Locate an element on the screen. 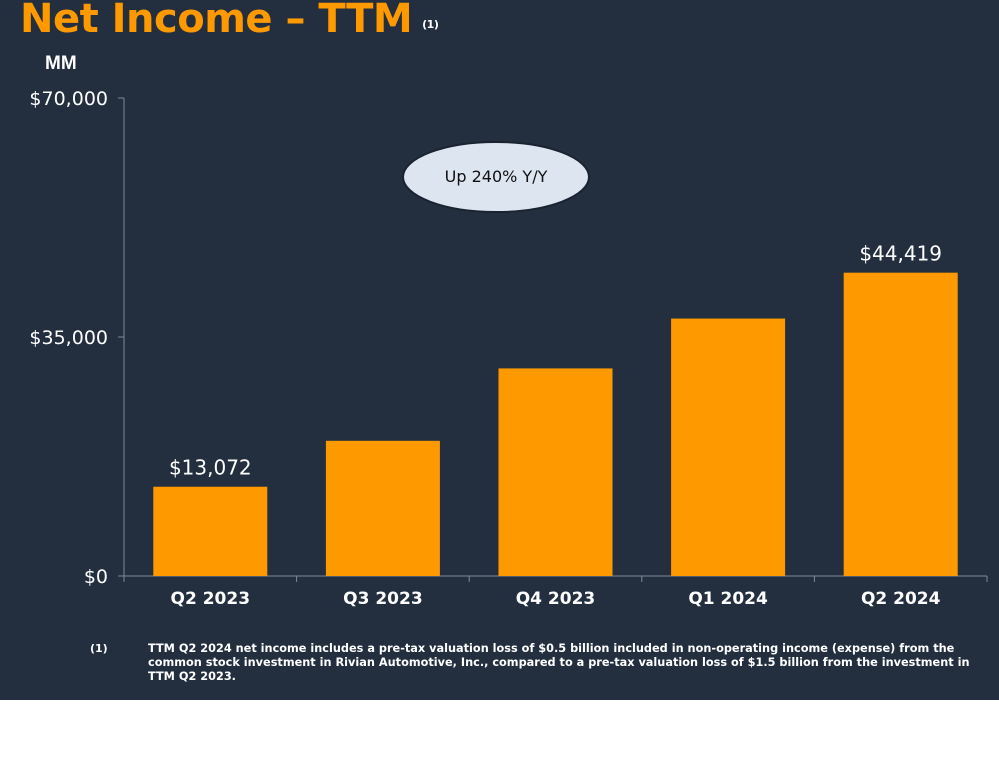  y-tick-label: $0 is located at coordinates (96, 577).